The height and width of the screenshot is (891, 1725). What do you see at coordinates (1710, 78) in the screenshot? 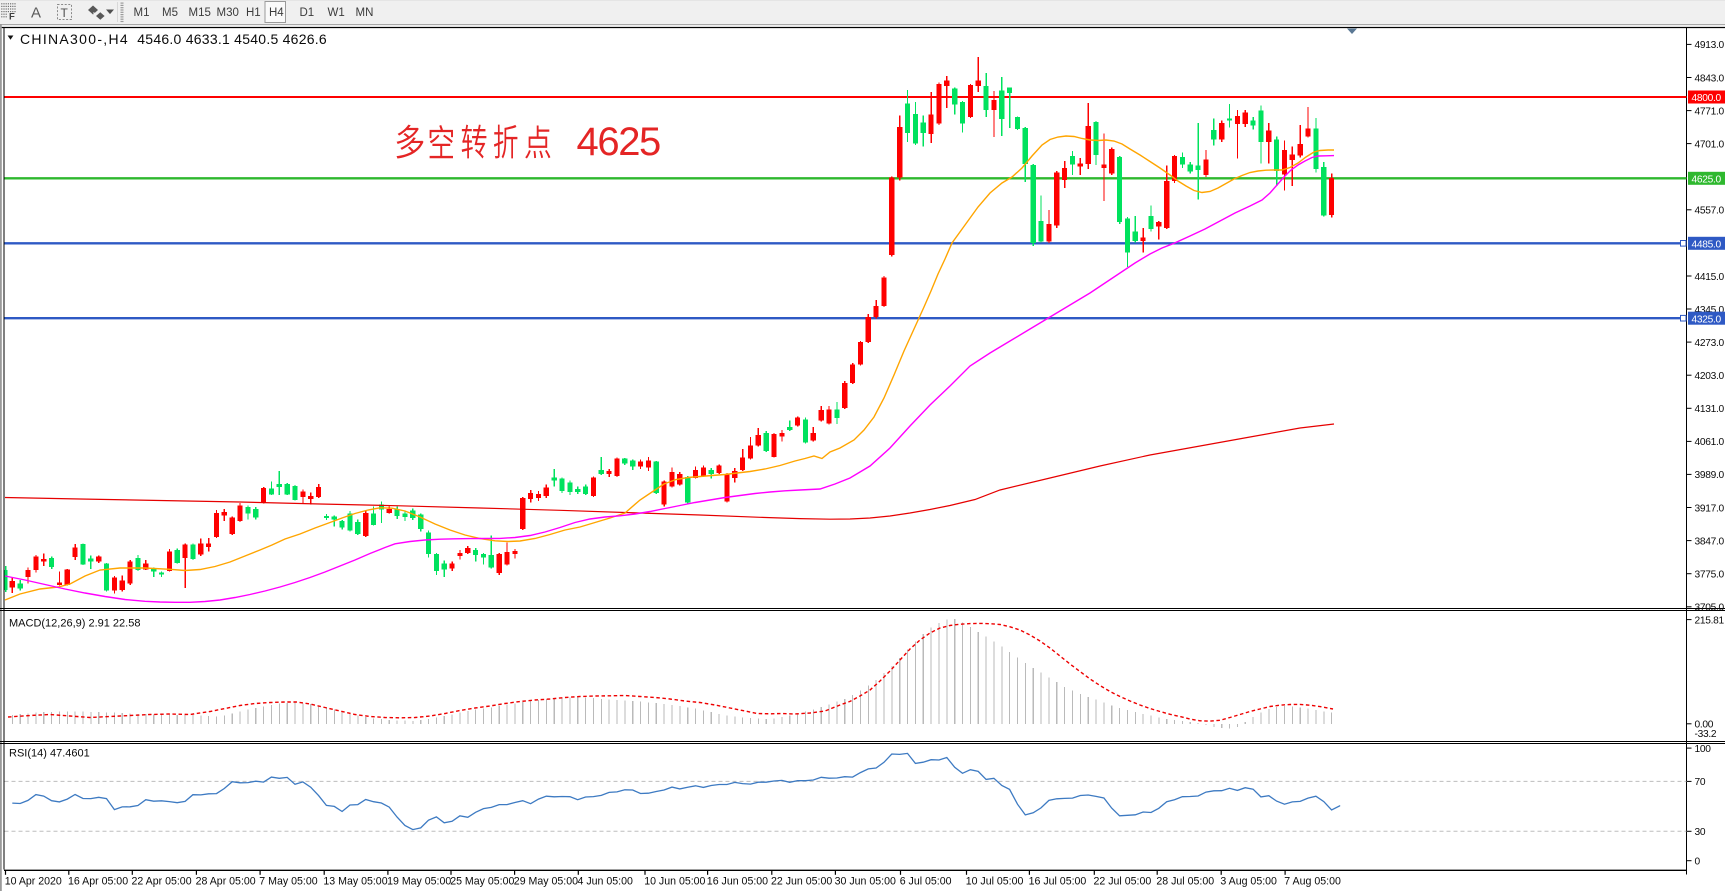
I see `svg-text: 4843.0` at bounding box center [1710, 78].